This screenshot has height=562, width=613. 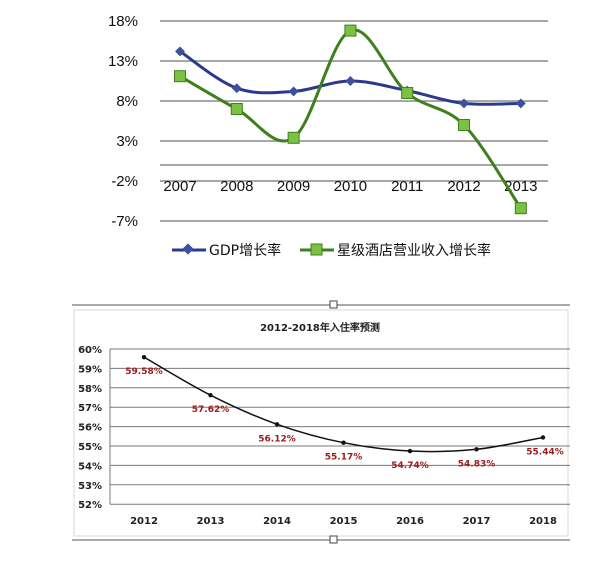 What do you see at coordinates (277, 521) in the screenshot?
I see `x-tick-label: 2014` at bounding box center [277, 521].